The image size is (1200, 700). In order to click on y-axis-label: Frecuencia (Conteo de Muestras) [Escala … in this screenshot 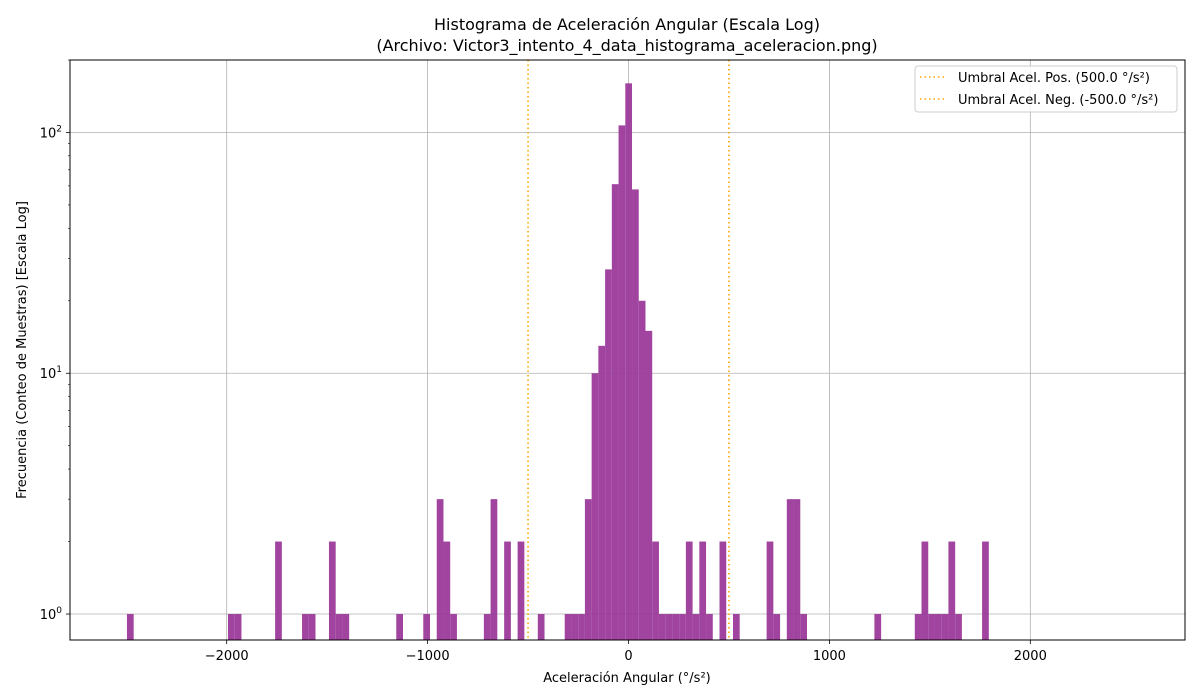, I will do `click(22, 350)`.